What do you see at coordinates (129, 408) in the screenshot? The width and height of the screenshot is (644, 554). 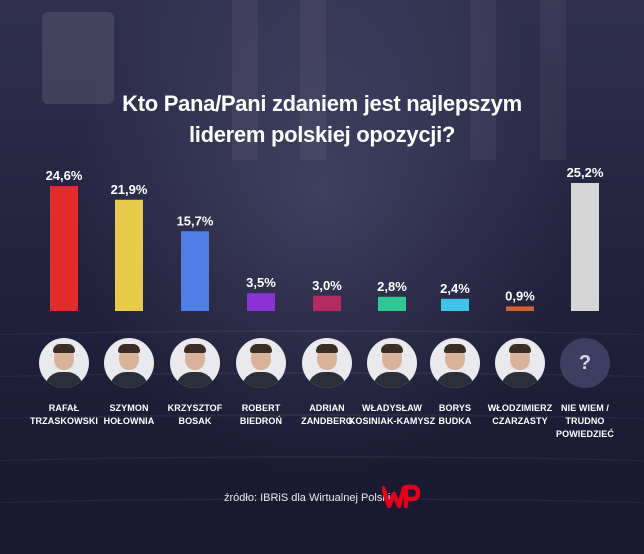 I see `candidate-name-line: SZYMON` at bounding box center [129, 408].